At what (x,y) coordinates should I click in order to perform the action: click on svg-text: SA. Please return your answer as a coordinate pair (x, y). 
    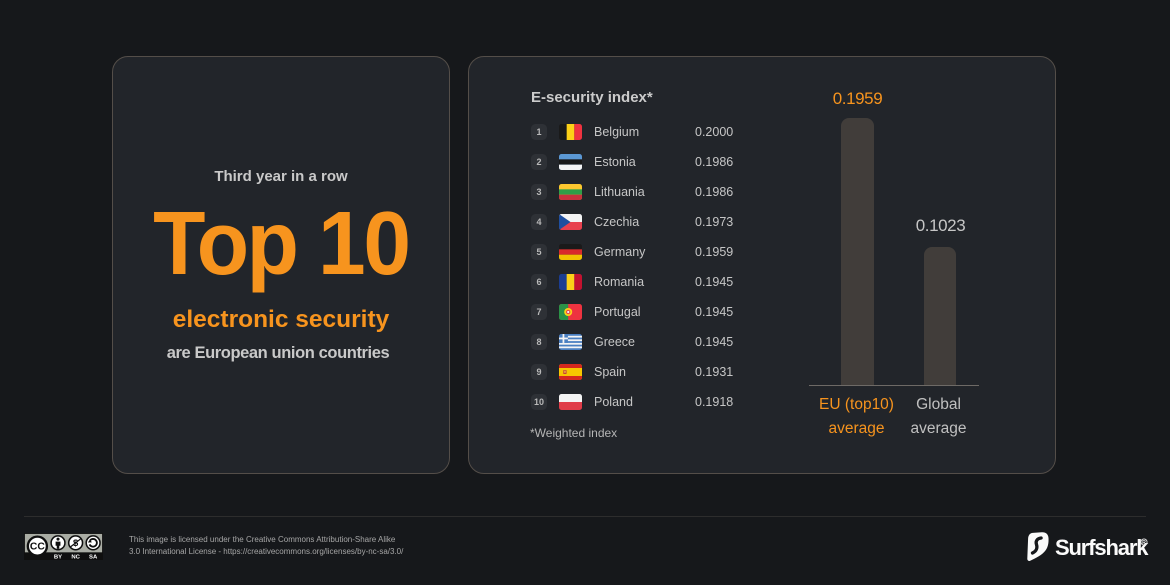
    Looking at the image, I should click on (93, 557).